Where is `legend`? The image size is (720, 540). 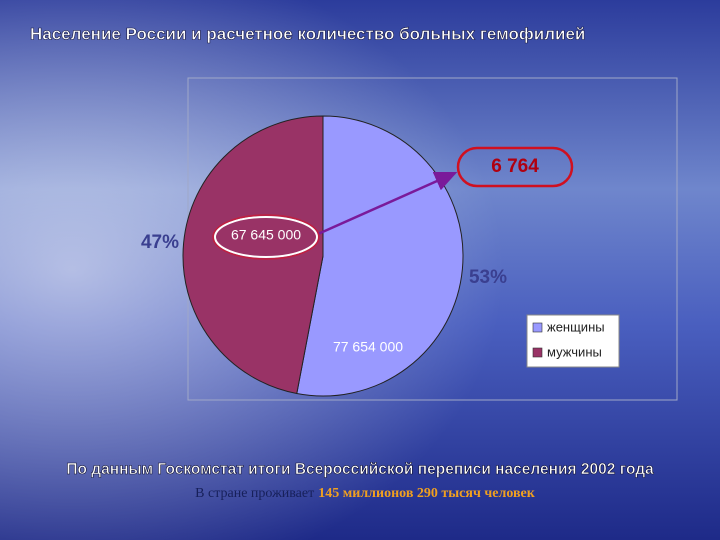
legend is located at coordinates (573, 341).